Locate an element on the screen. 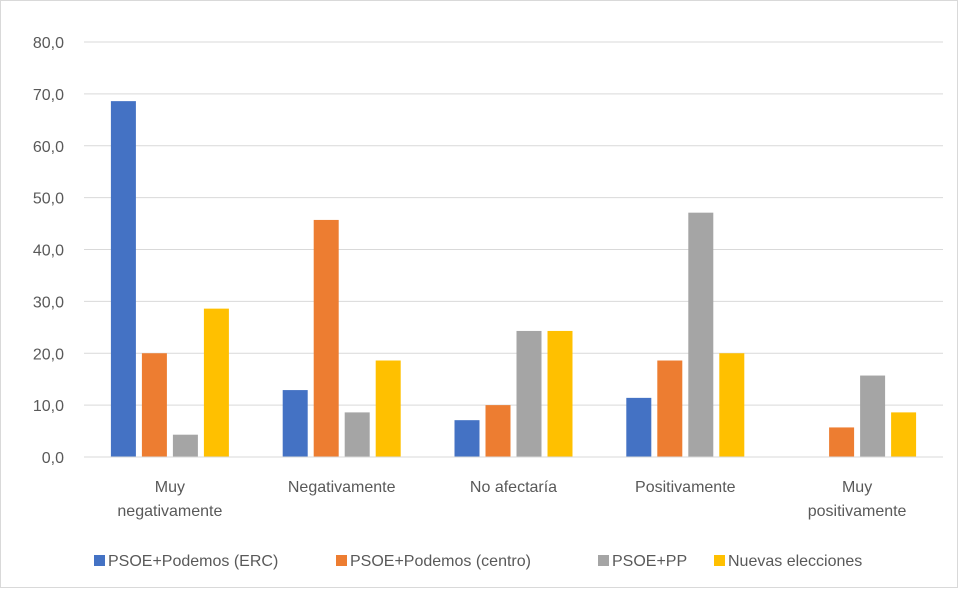  x-tick-label: No afectaría is located at coordinates (513, 487).